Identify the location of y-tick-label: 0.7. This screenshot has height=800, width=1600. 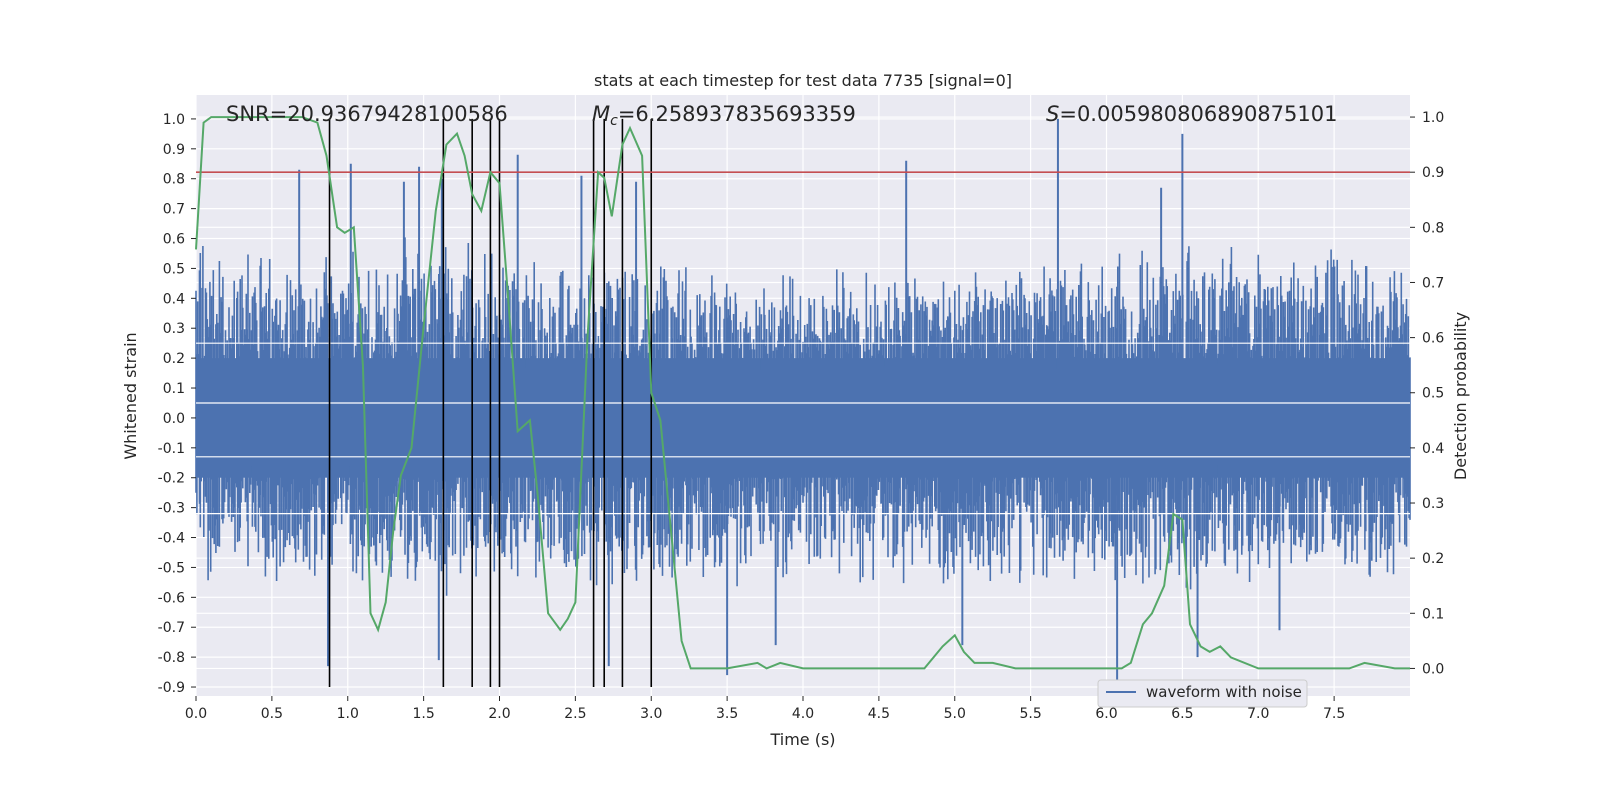
(174, 210).